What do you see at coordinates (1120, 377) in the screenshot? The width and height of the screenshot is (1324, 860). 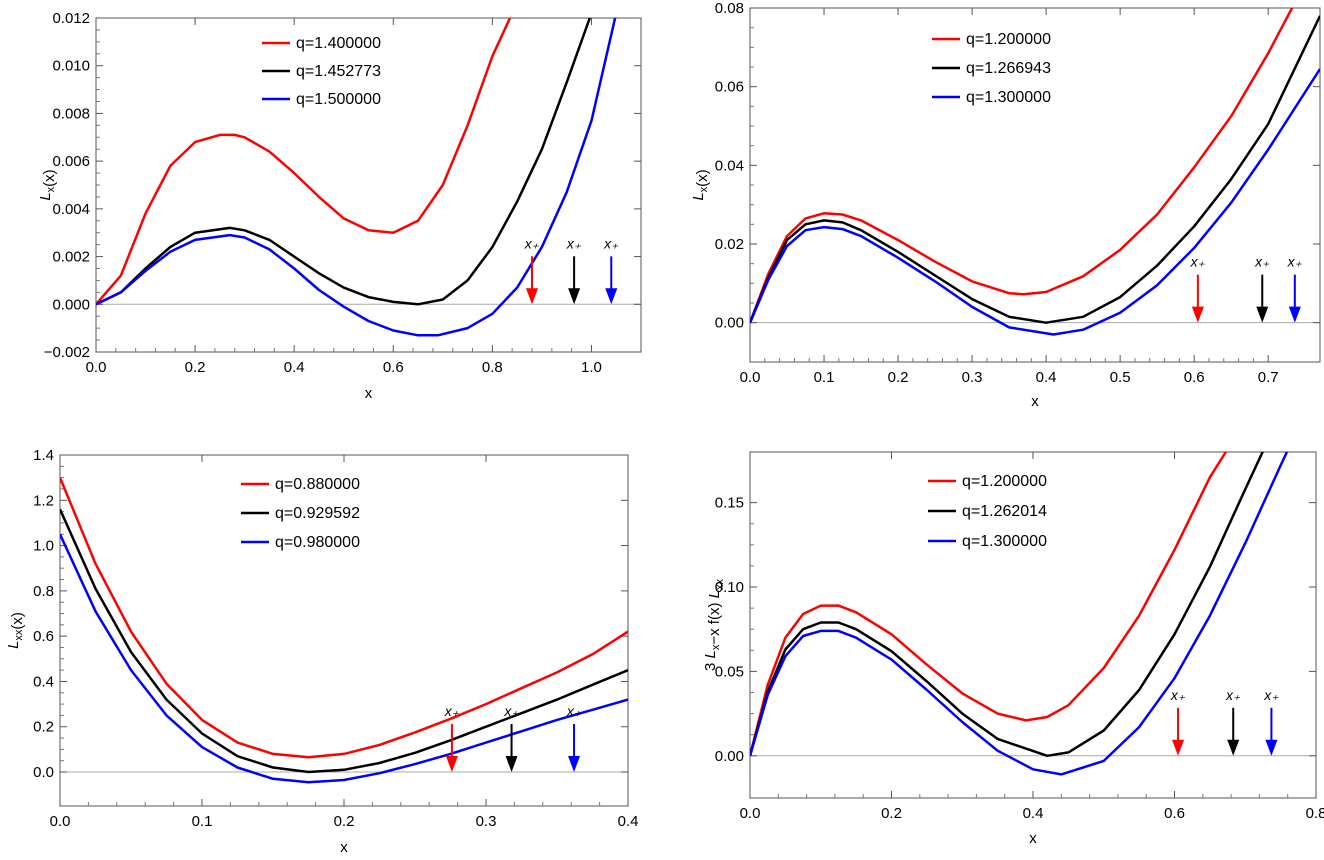 I see `x-tick-label: 0.5` at bounding box center [1120, 377].